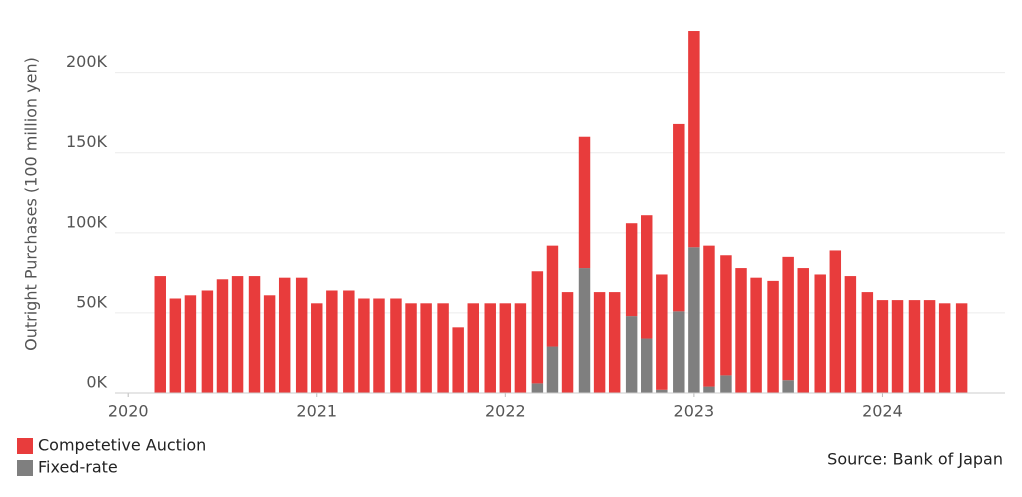 Image resolution: width=1022 pixels, height=497 pixels. Describe the element at coordinates (87, 61) in the screenshot. I see `y-tick-label: 200K` at that location.